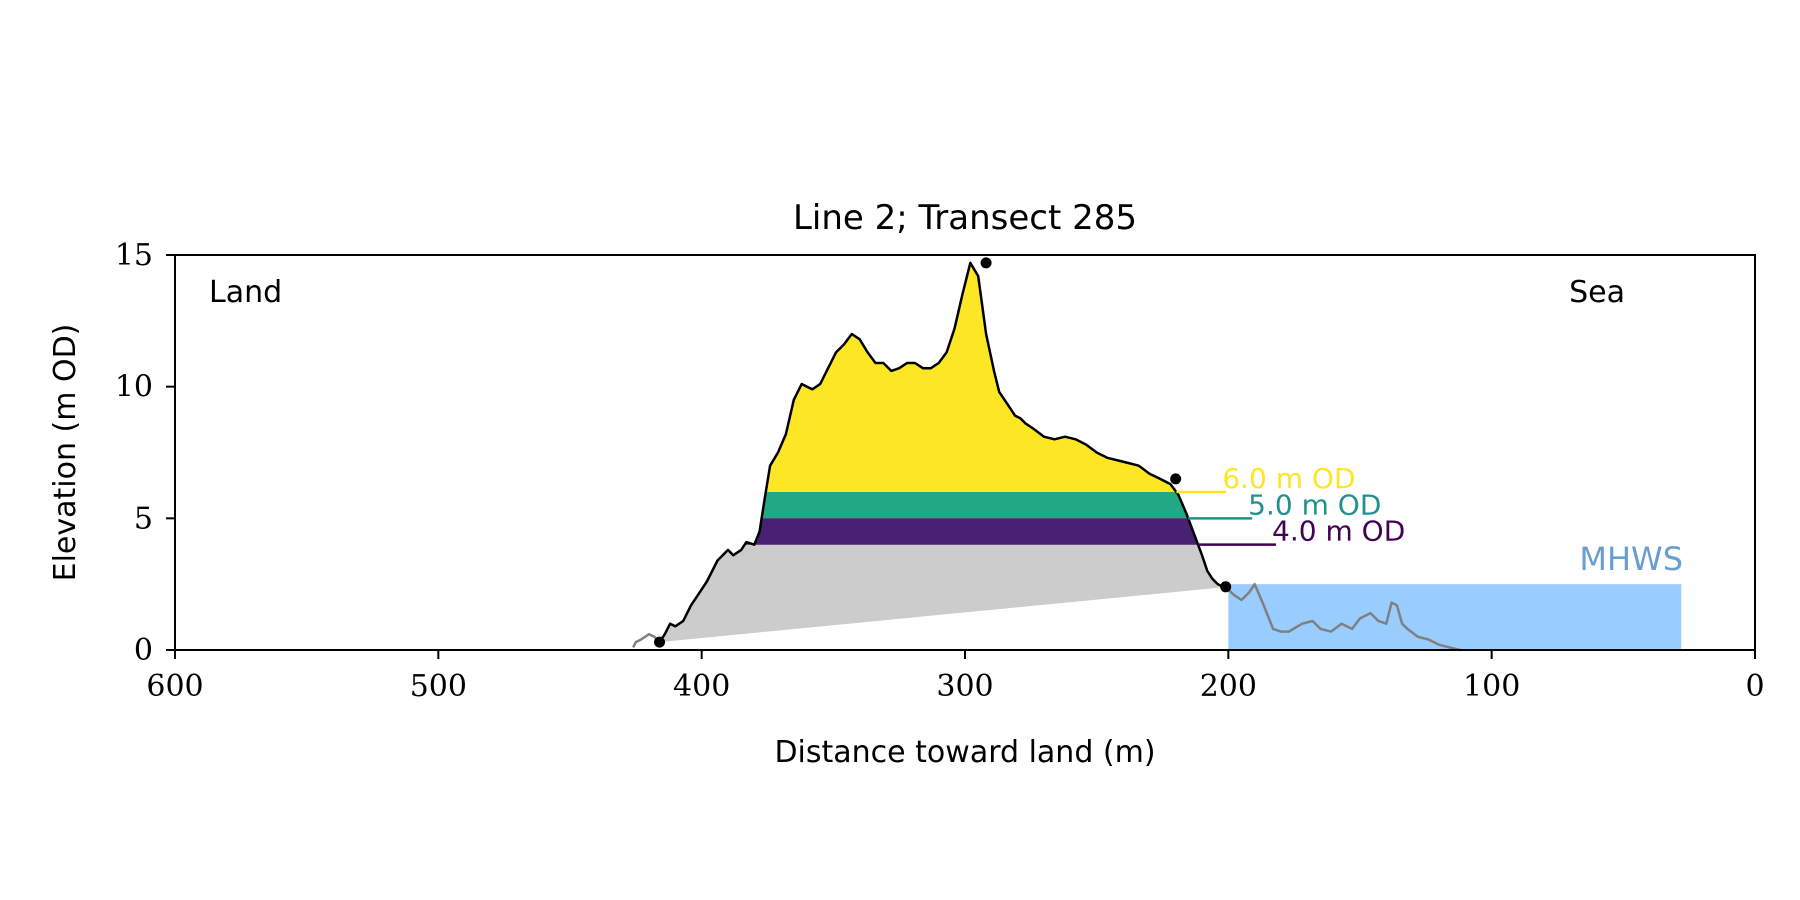 The image size is (1800, 900). Describe the element at coordinates (646, 640) in the screenshot. I see `profile-landward-line` at that location.